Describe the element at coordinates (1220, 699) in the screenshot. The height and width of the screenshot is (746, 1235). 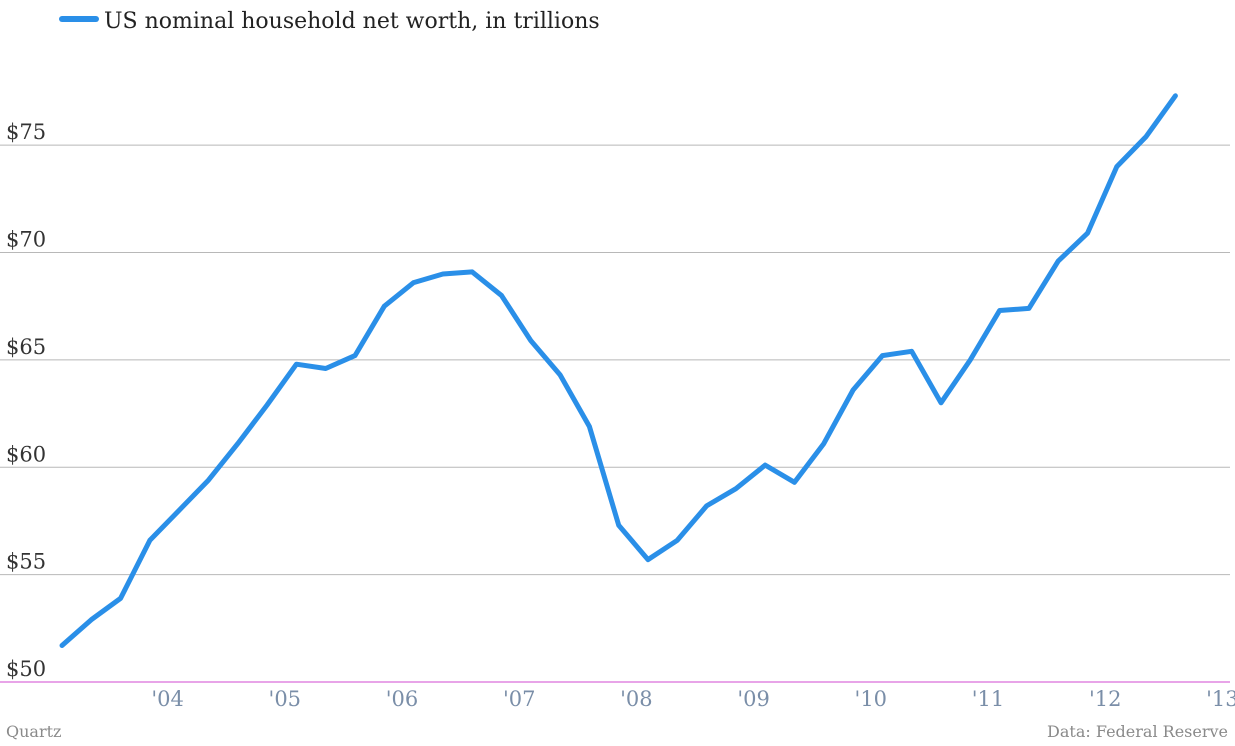
I see `x-tick-label: '13` at that location.